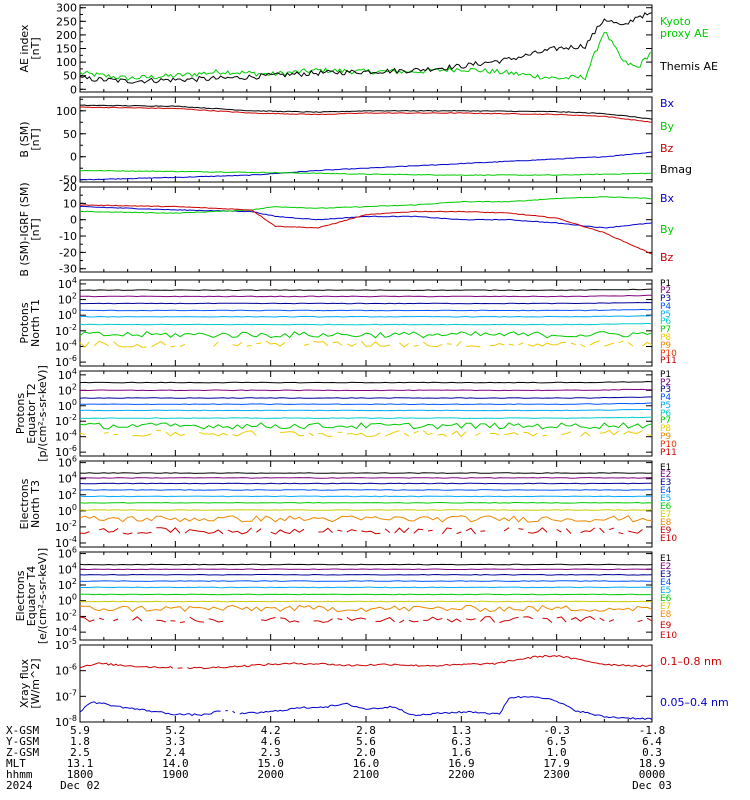  What do you see at coordinates (35, 323) in the screenshot?
I see `y-axis-title: North T1` at bounding box center [35, 323].